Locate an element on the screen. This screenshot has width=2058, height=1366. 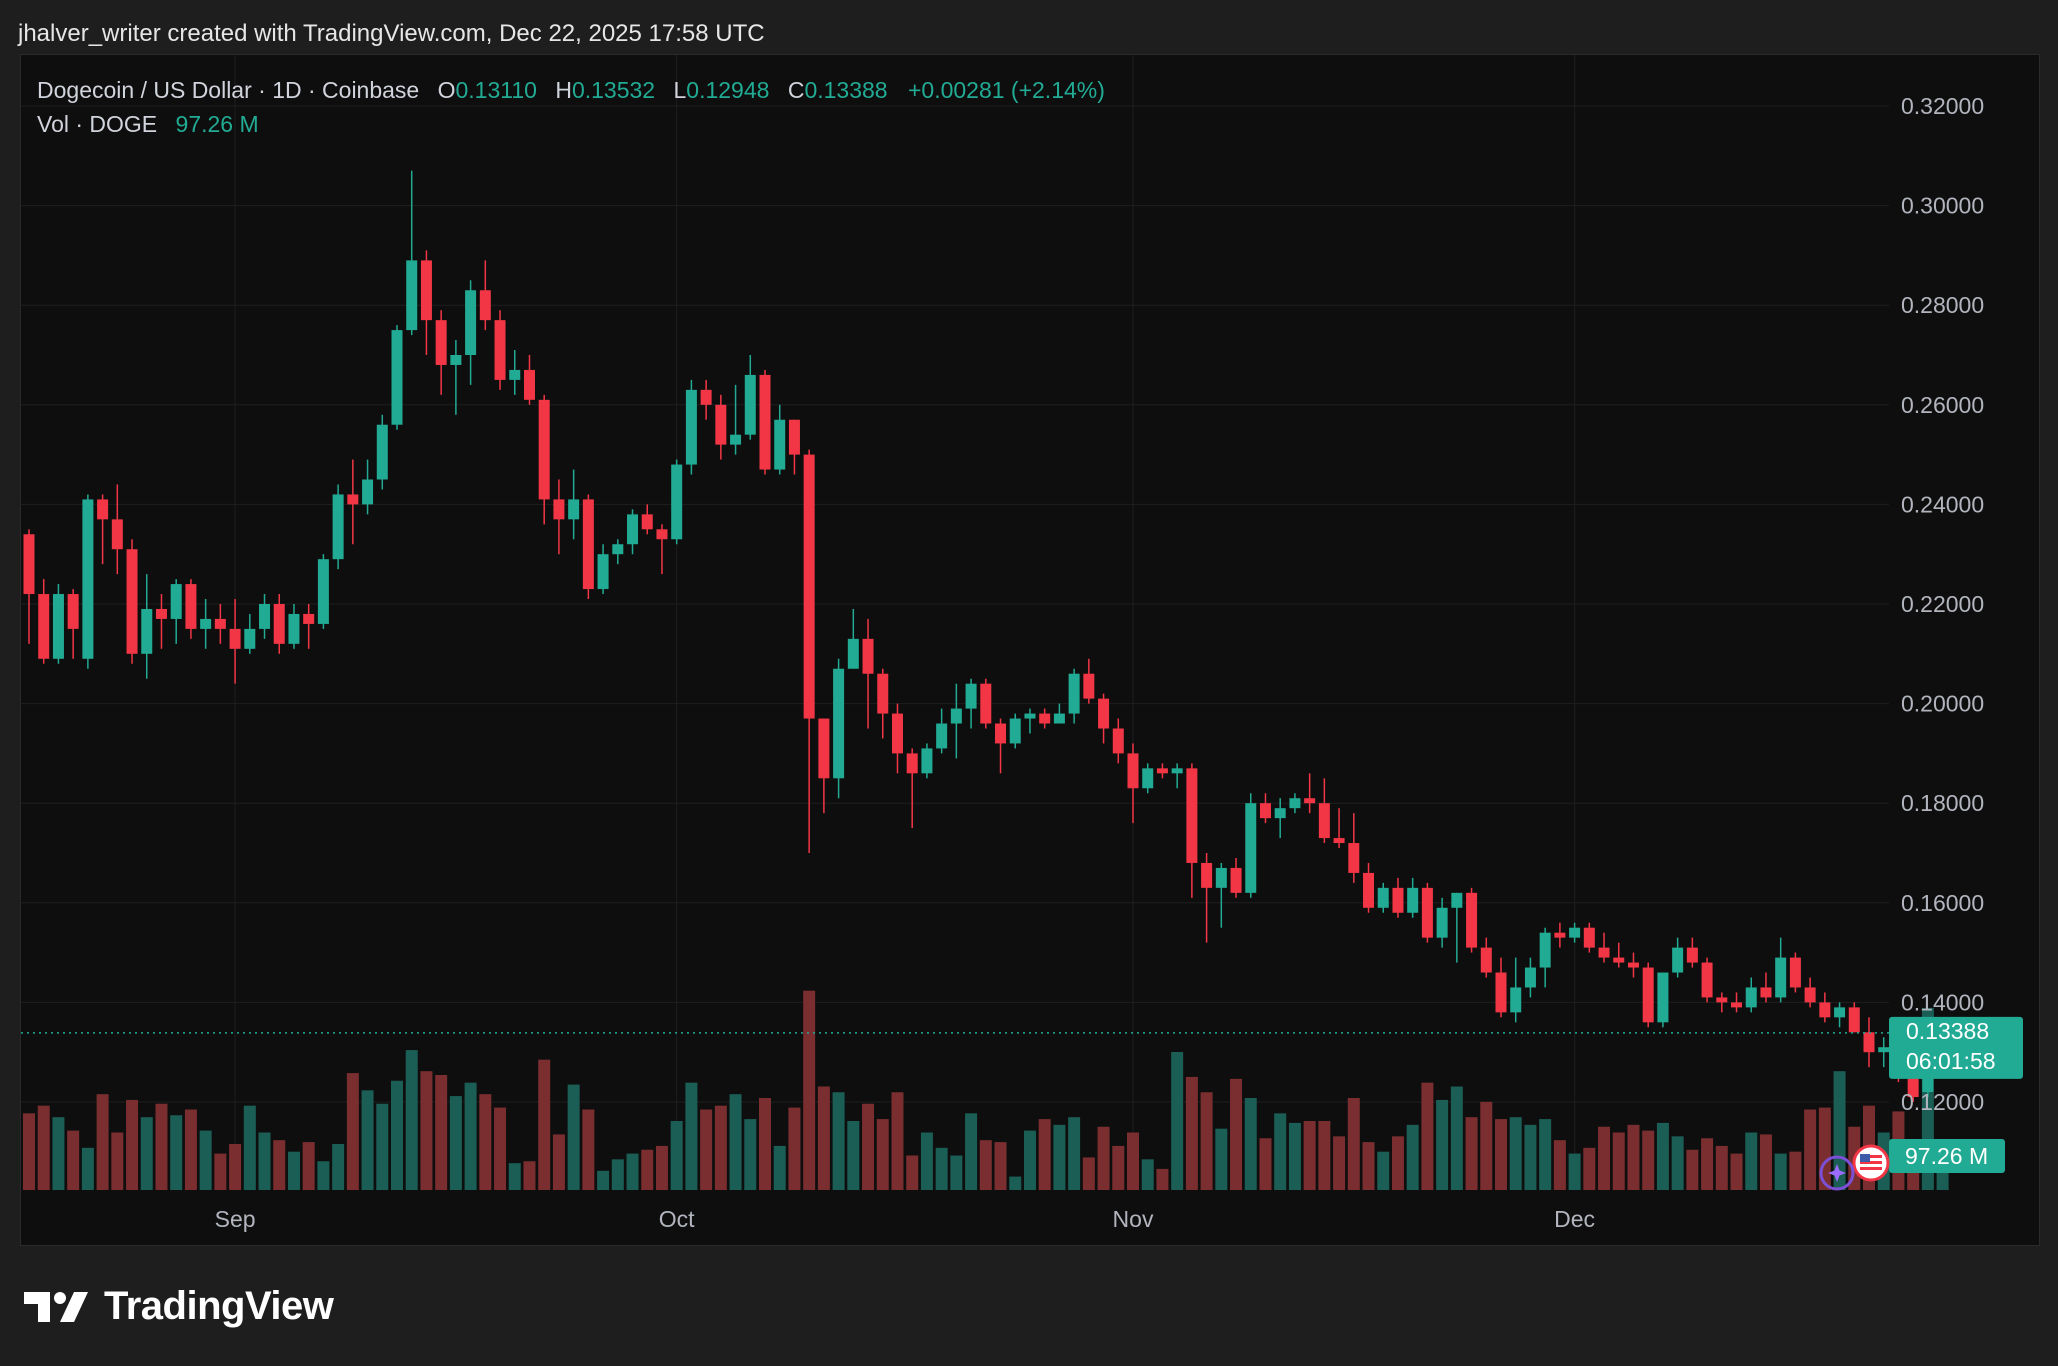
open-value: 0.13110 is located at coordinates (496, 90).